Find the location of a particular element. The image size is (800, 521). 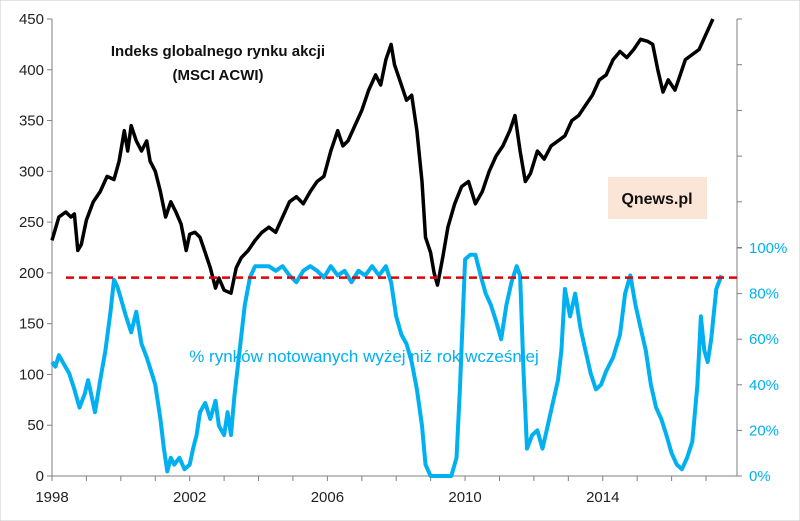

left-tick-label: 50 is located at coordinates (35, 425).